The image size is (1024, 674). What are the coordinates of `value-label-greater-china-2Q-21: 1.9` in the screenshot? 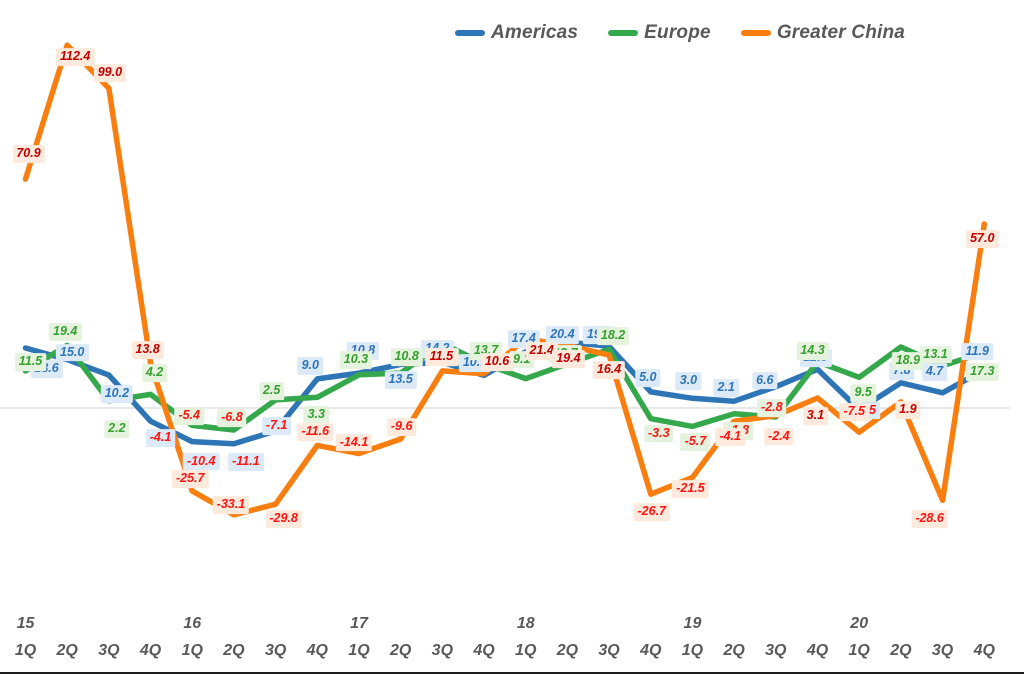 It's located at (908, 409).